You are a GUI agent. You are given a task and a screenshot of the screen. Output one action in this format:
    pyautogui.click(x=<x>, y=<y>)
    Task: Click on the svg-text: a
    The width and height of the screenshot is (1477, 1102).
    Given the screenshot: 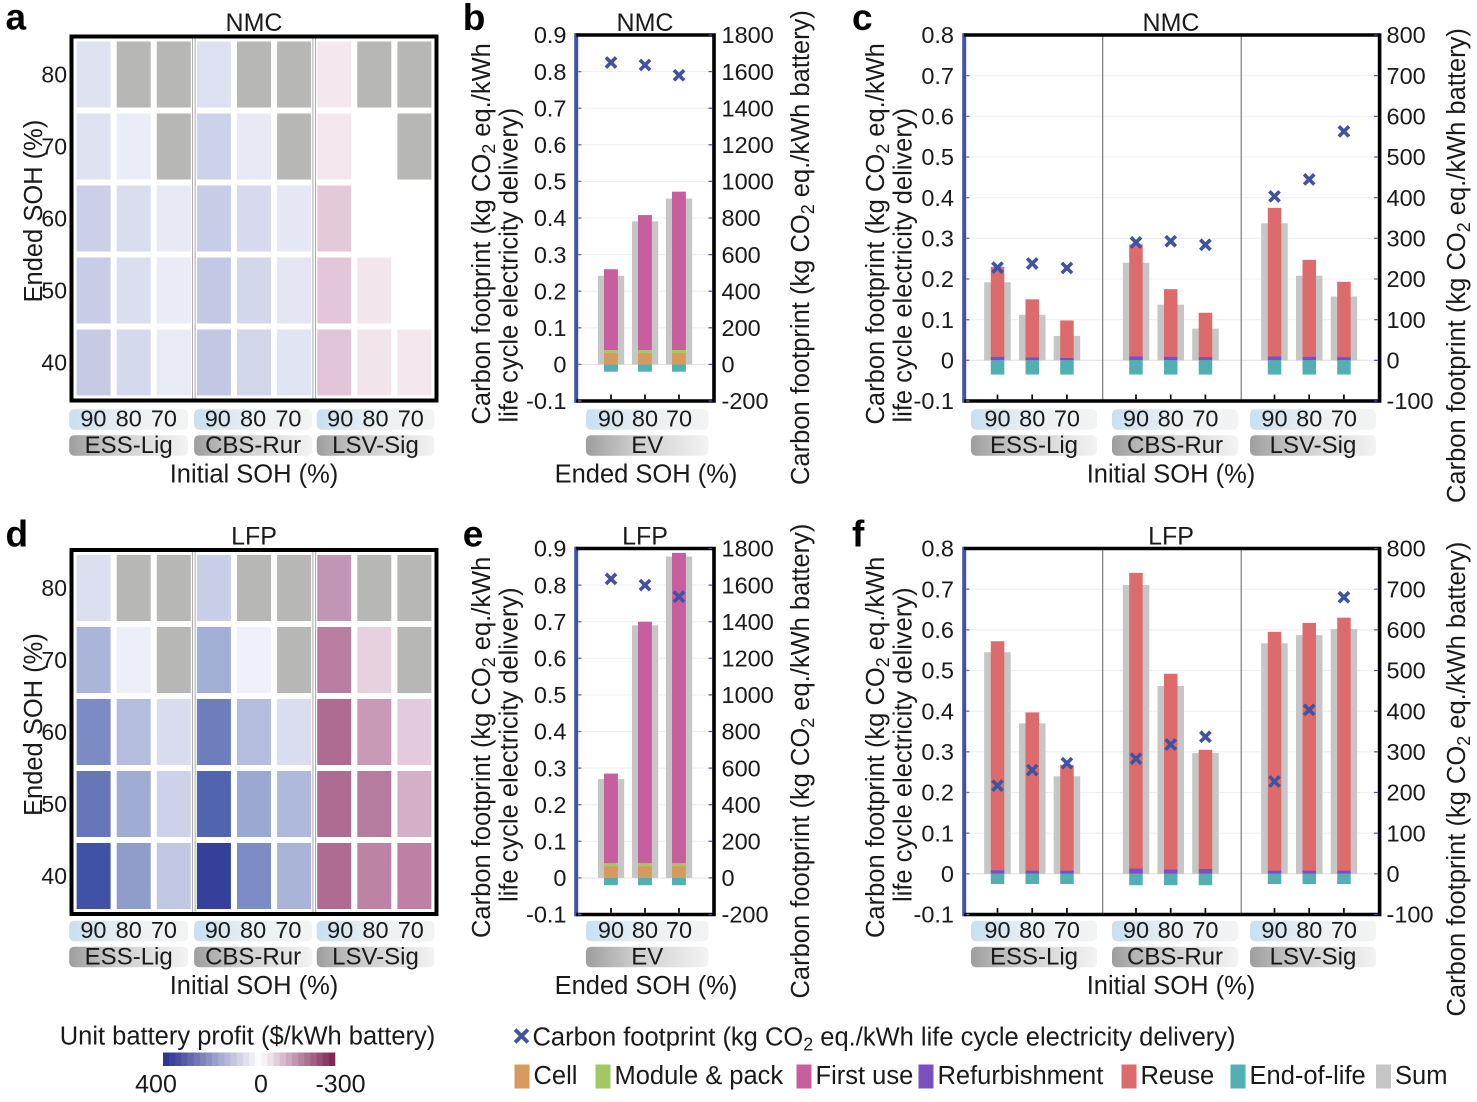 What is the action you would take?
    pyautogui.click(x=16, y=19)
    